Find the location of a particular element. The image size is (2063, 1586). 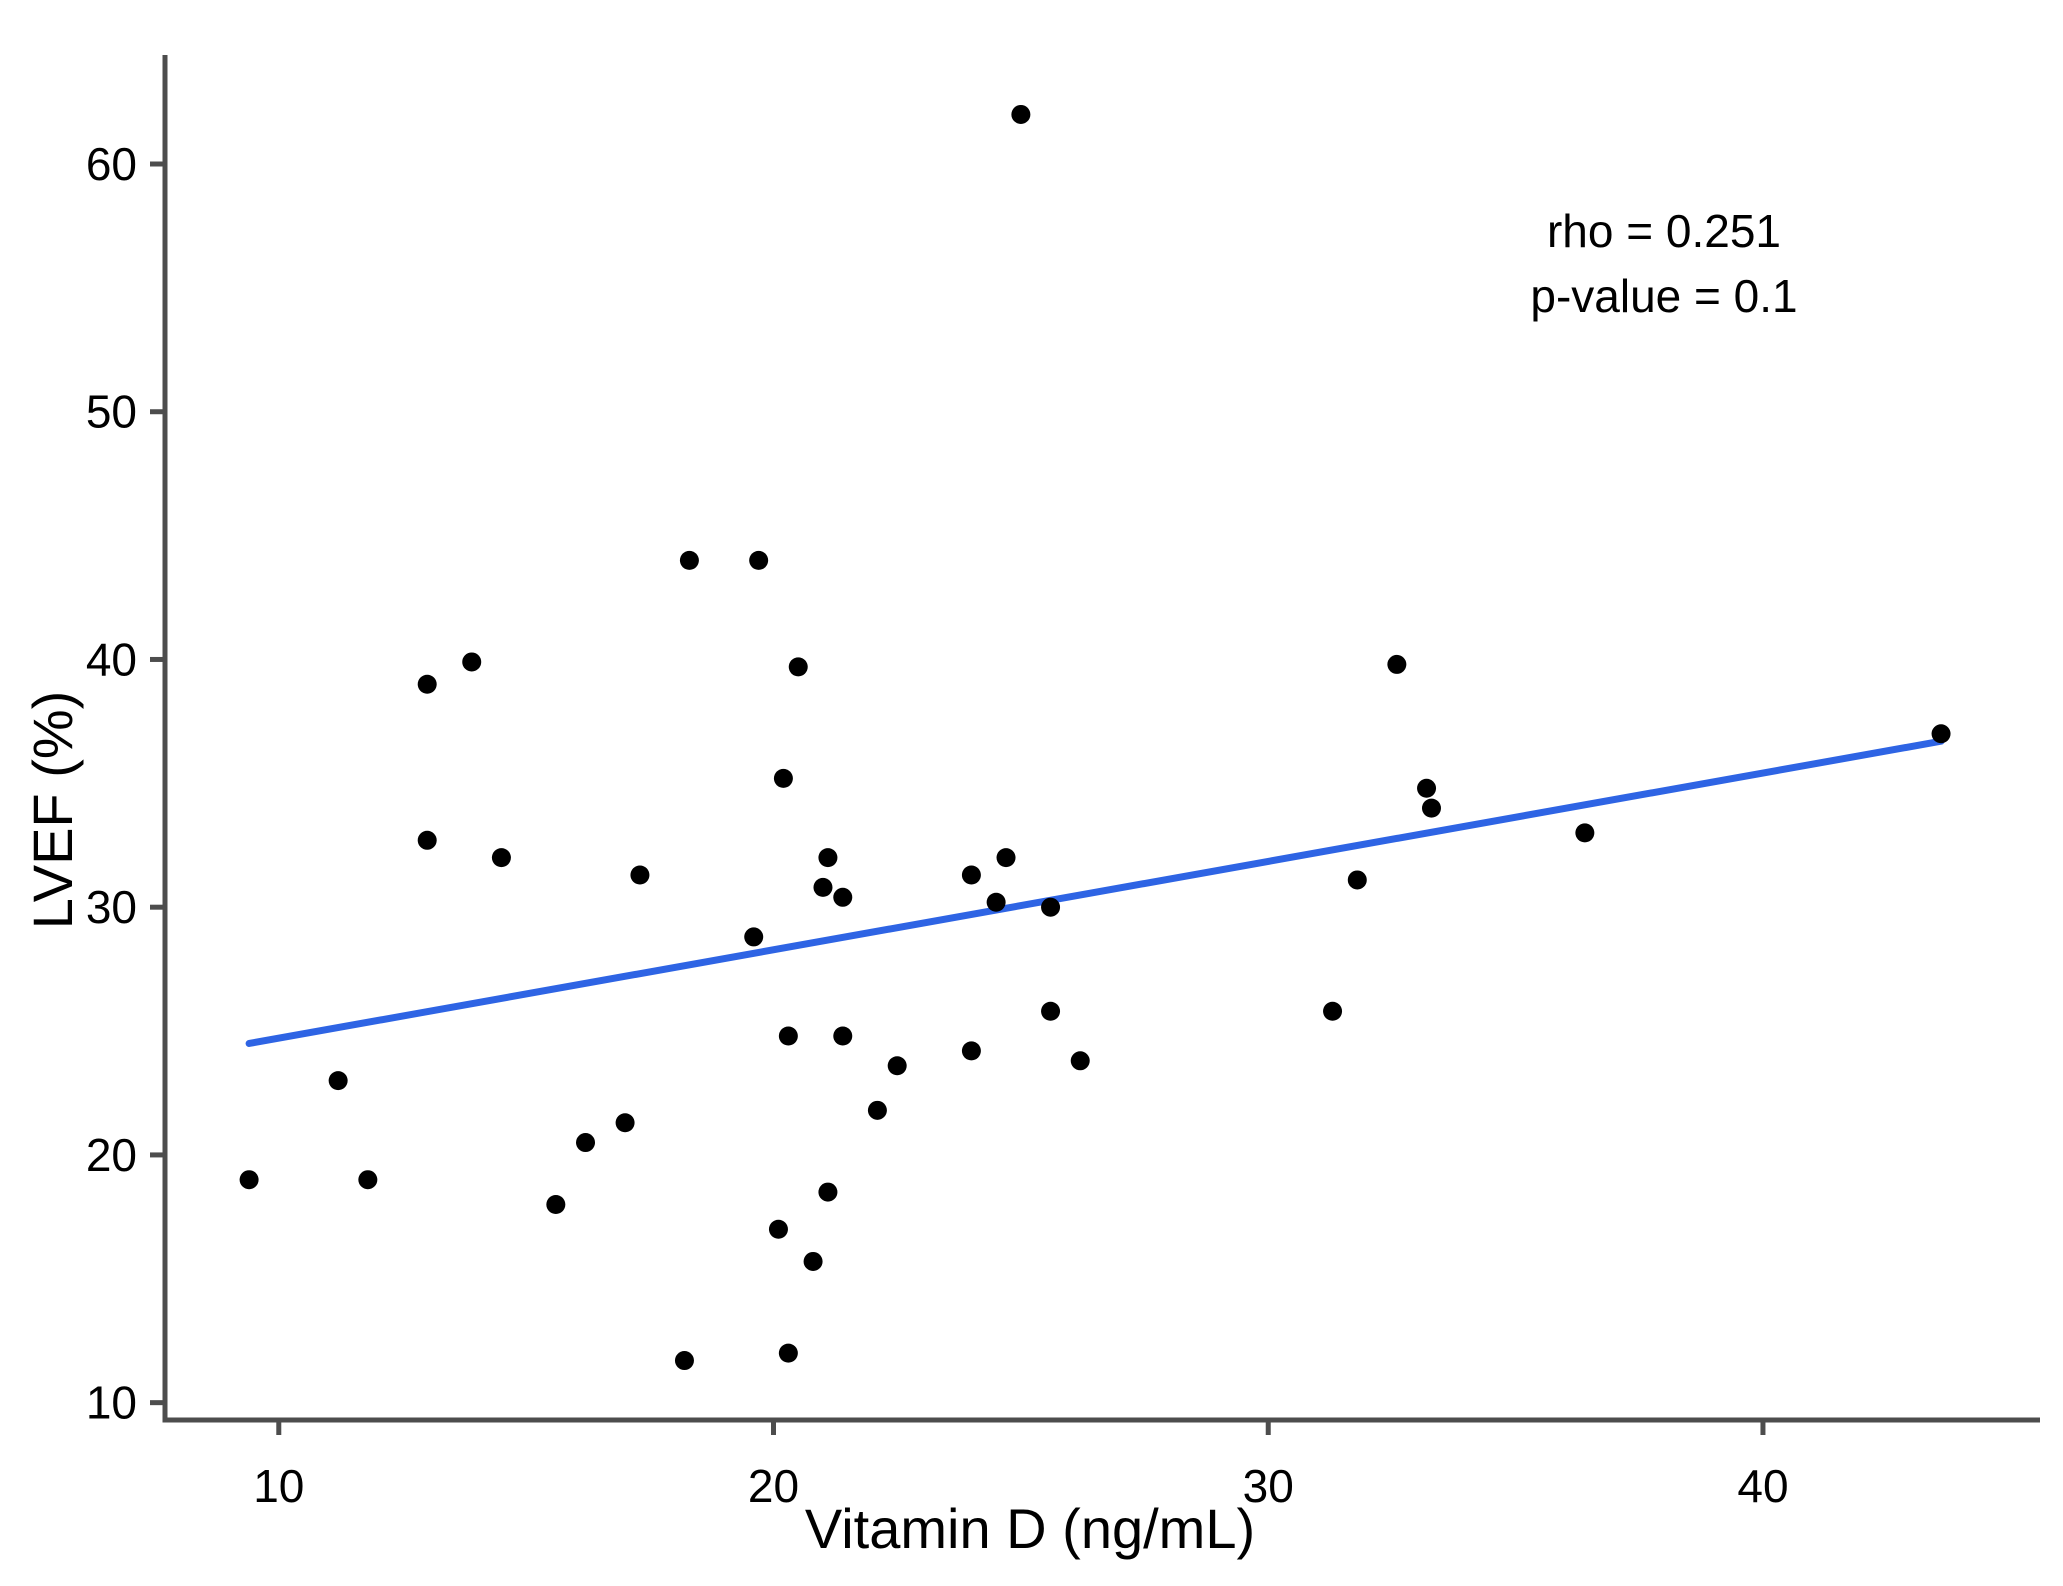

y-tick-label: 10 is located at coordinates (111, 1403).